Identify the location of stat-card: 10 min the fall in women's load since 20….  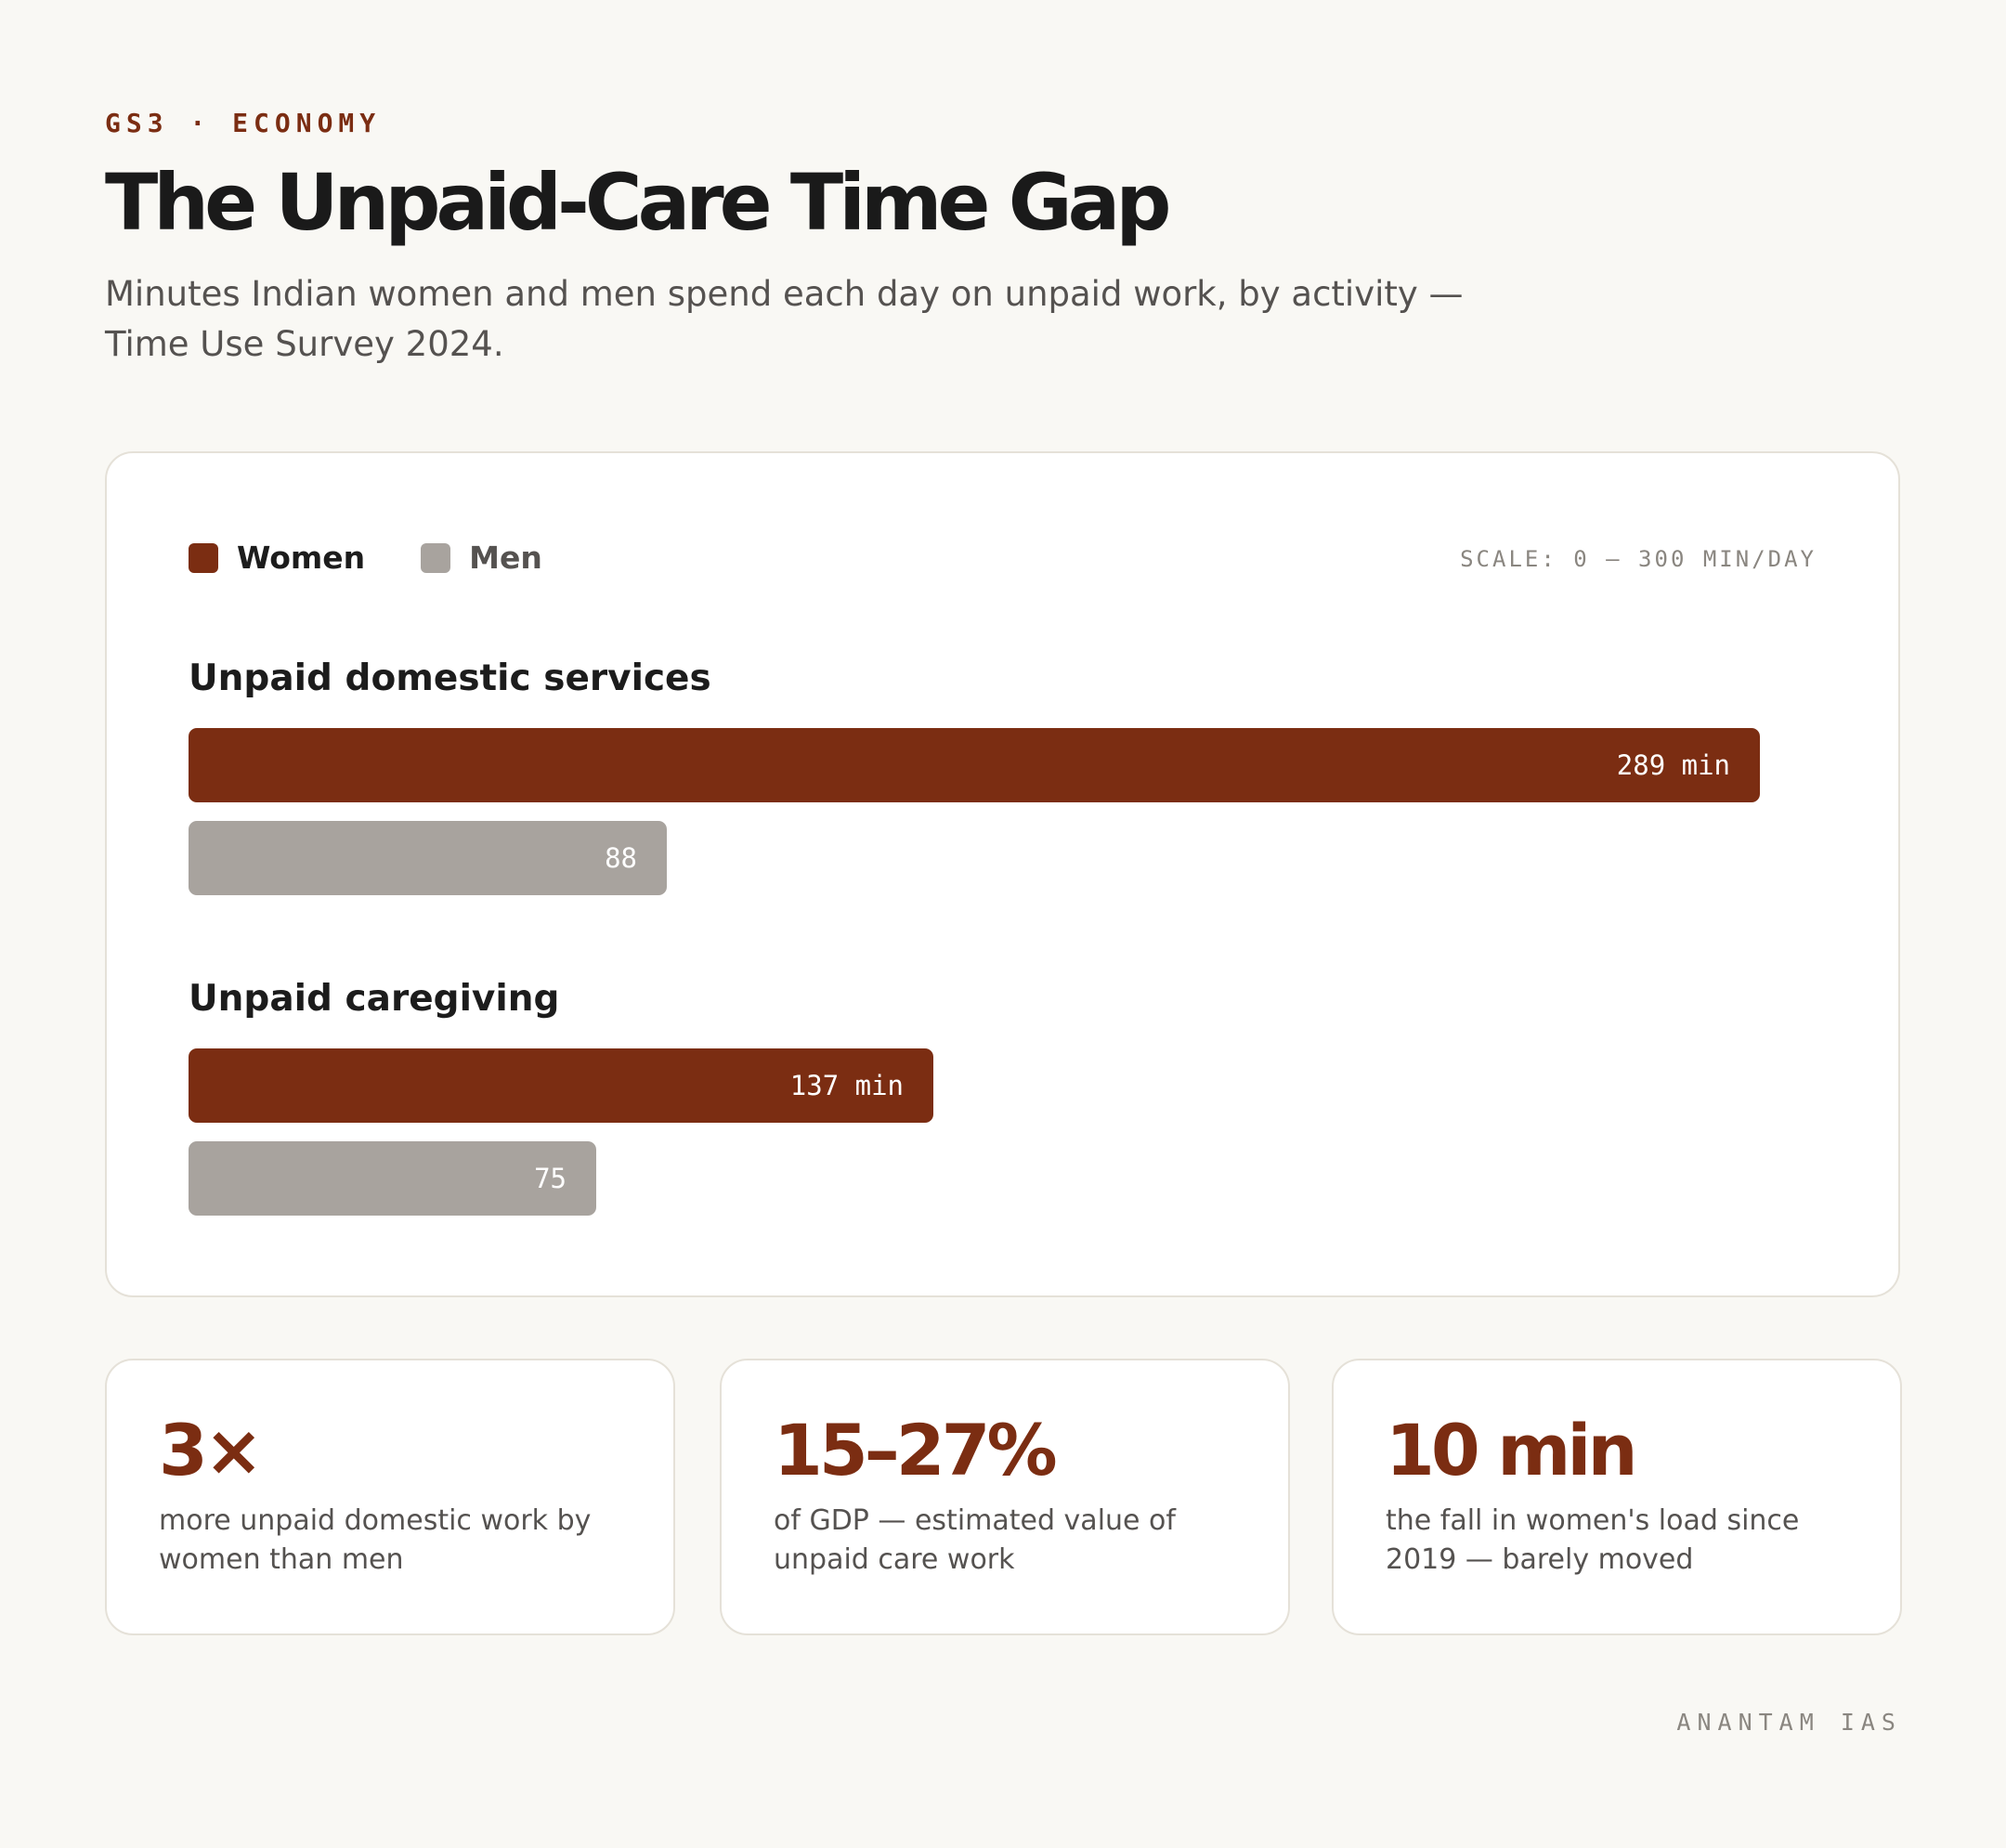
(1617, 1497).